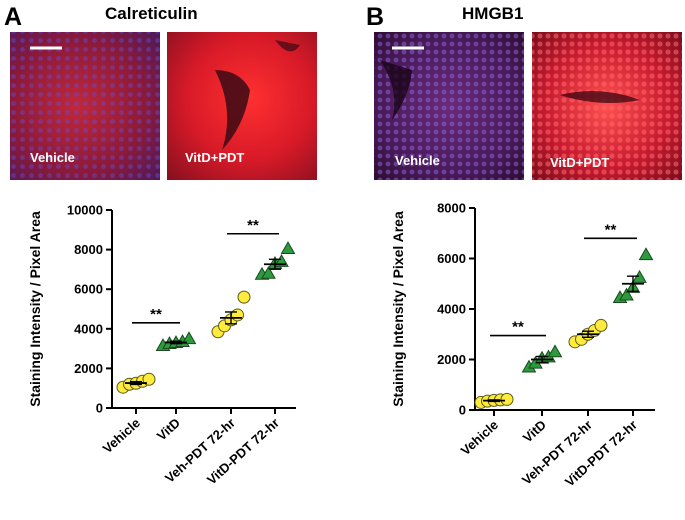 This screenshot has height=520, width=685. I want to click on panel-title-b: HMGB1, so click(492, 13).